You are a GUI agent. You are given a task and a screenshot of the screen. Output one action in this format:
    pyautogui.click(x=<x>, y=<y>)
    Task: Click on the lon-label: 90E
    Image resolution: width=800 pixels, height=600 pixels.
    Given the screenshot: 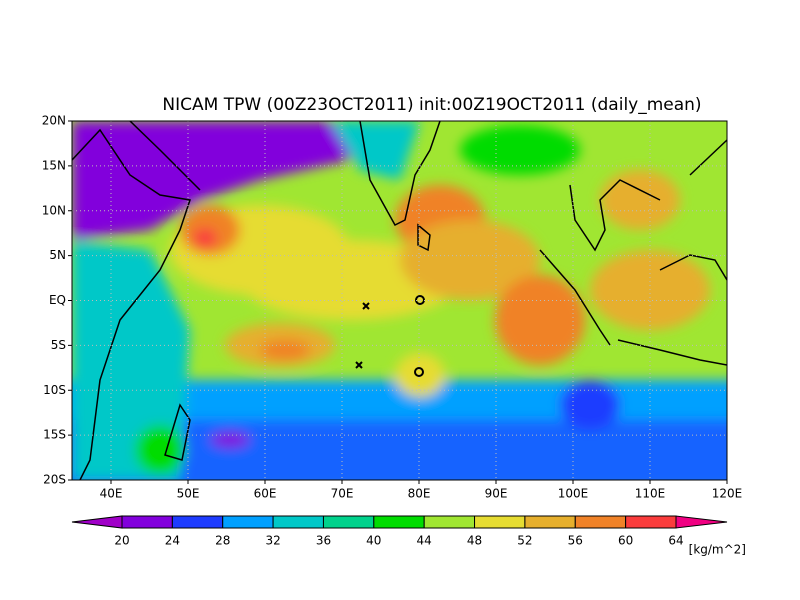 What is the action you would take?
    pyautogui.click(x=496, y=494)
    